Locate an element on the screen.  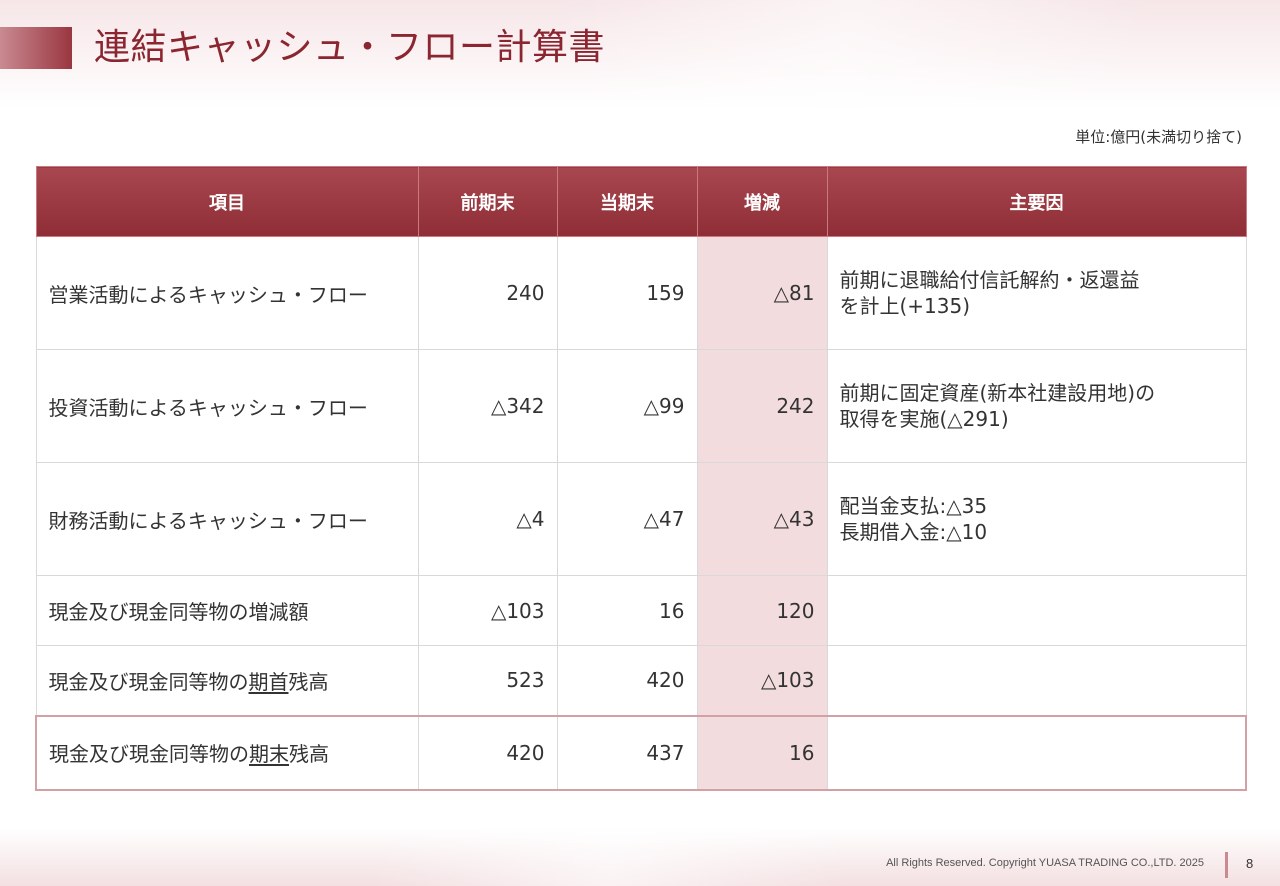
row-change-value: △43 is located at coordinates (762, 519).